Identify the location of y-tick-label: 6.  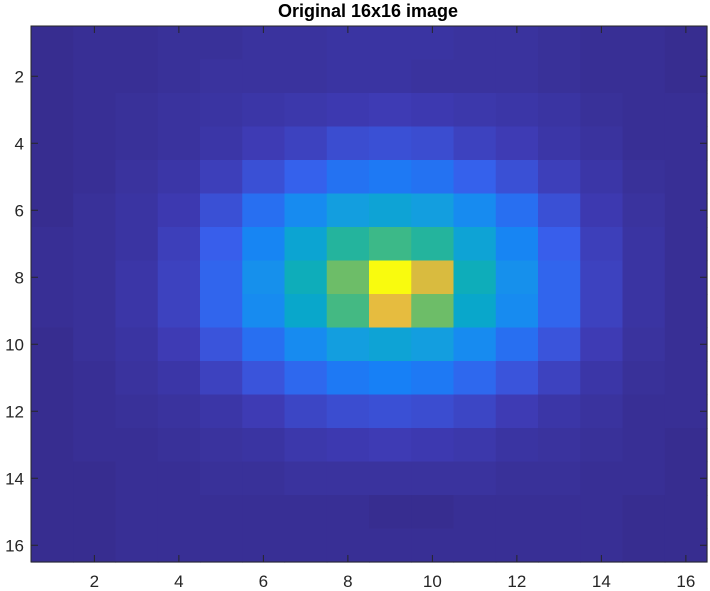
(19, 210).